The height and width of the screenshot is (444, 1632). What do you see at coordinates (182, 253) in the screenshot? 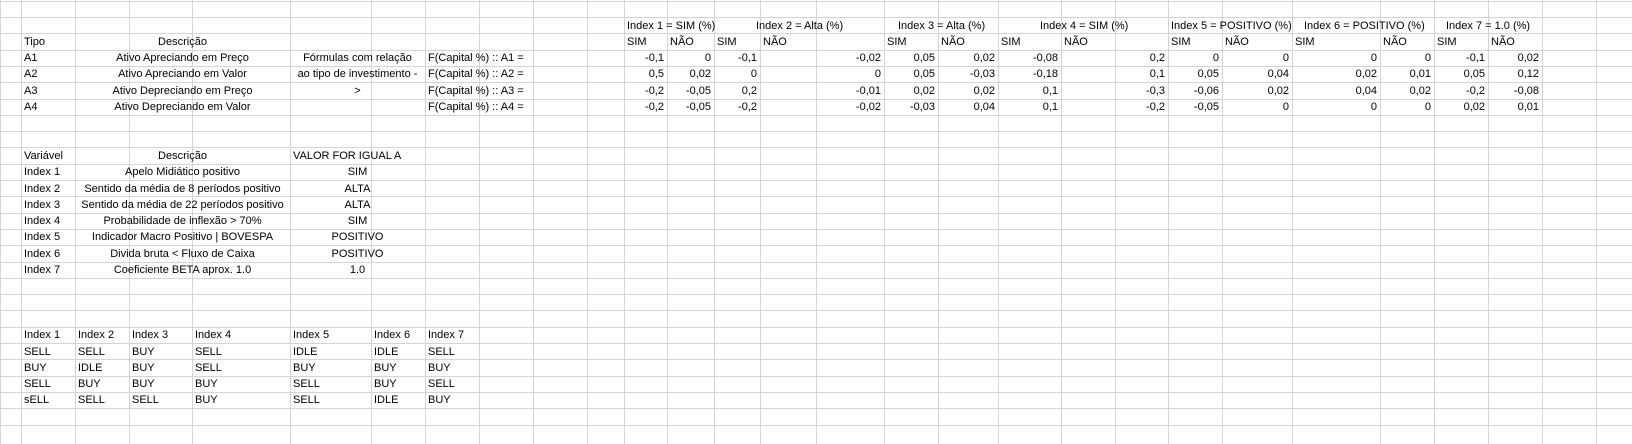
I see `variable-descricao-cell: Divida bruta < Fluxo de Caixa` at bounding box center [182, 253].